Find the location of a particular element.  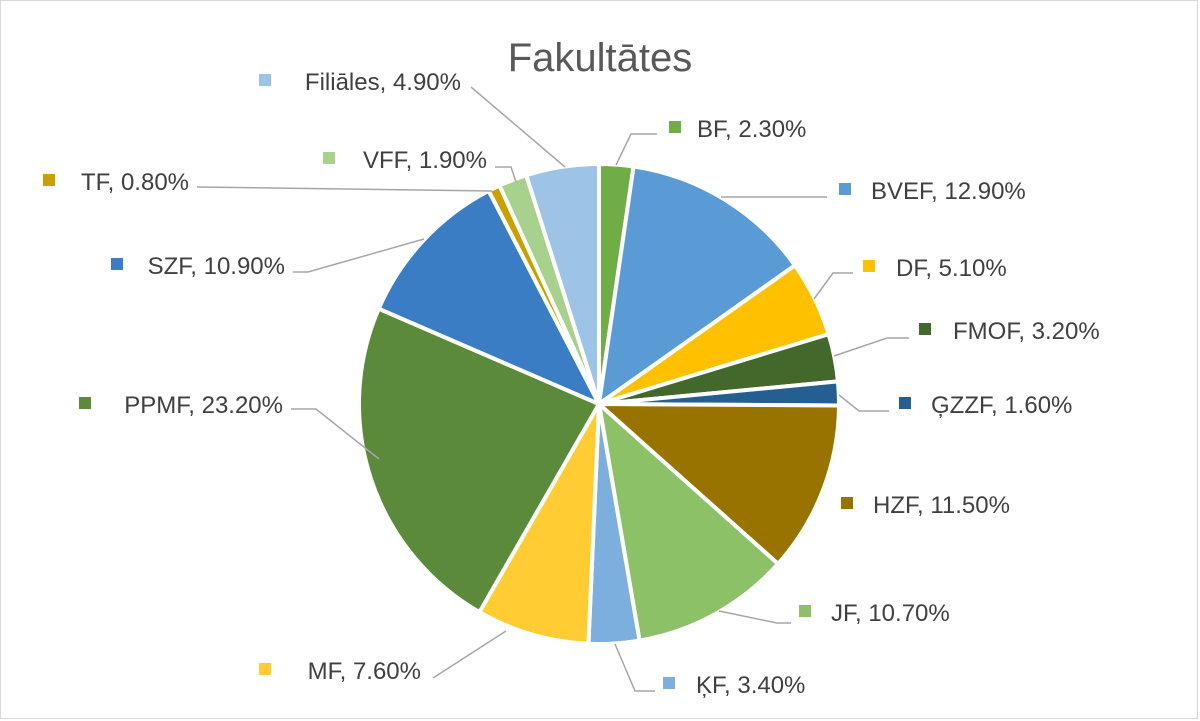

data-label-6: JF, 10.70% is located at coordinates (890, 613).